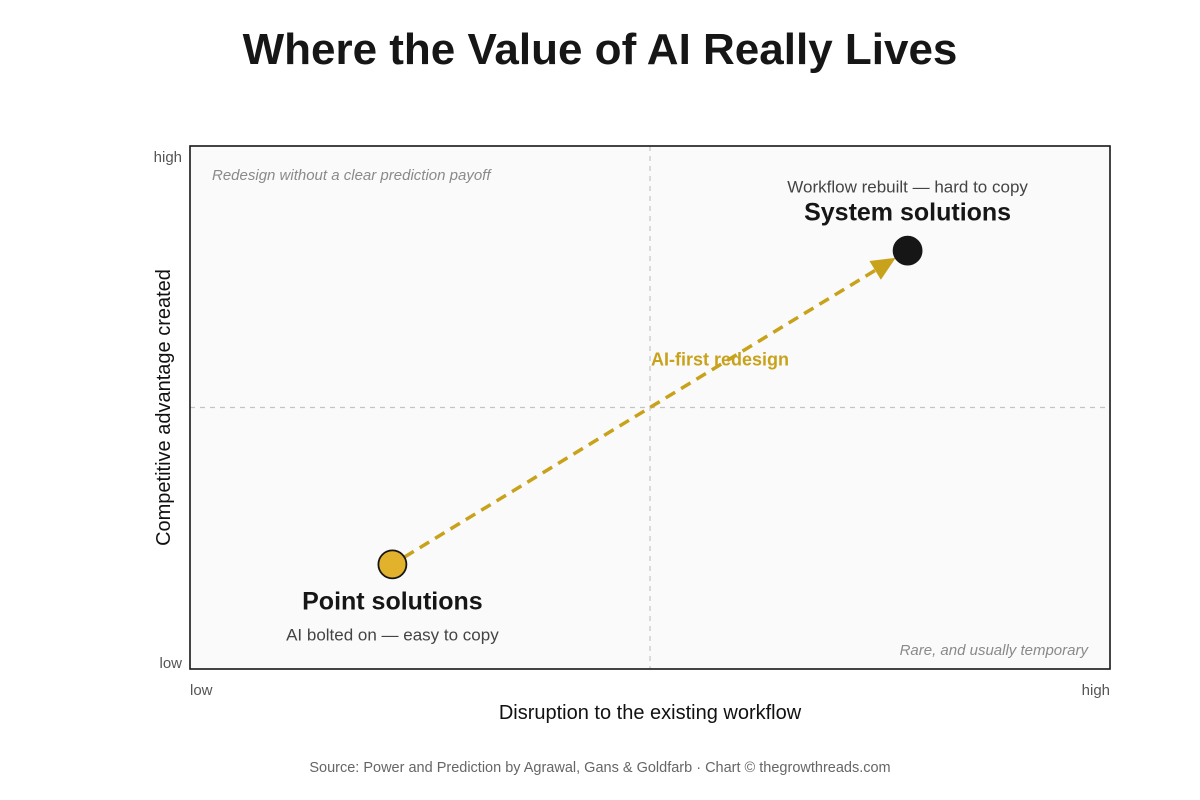 The image size is (1200, 800). Describe the element at coordinates (201, 690) in the screenshot. I see `x-tick-low: low` at that location.